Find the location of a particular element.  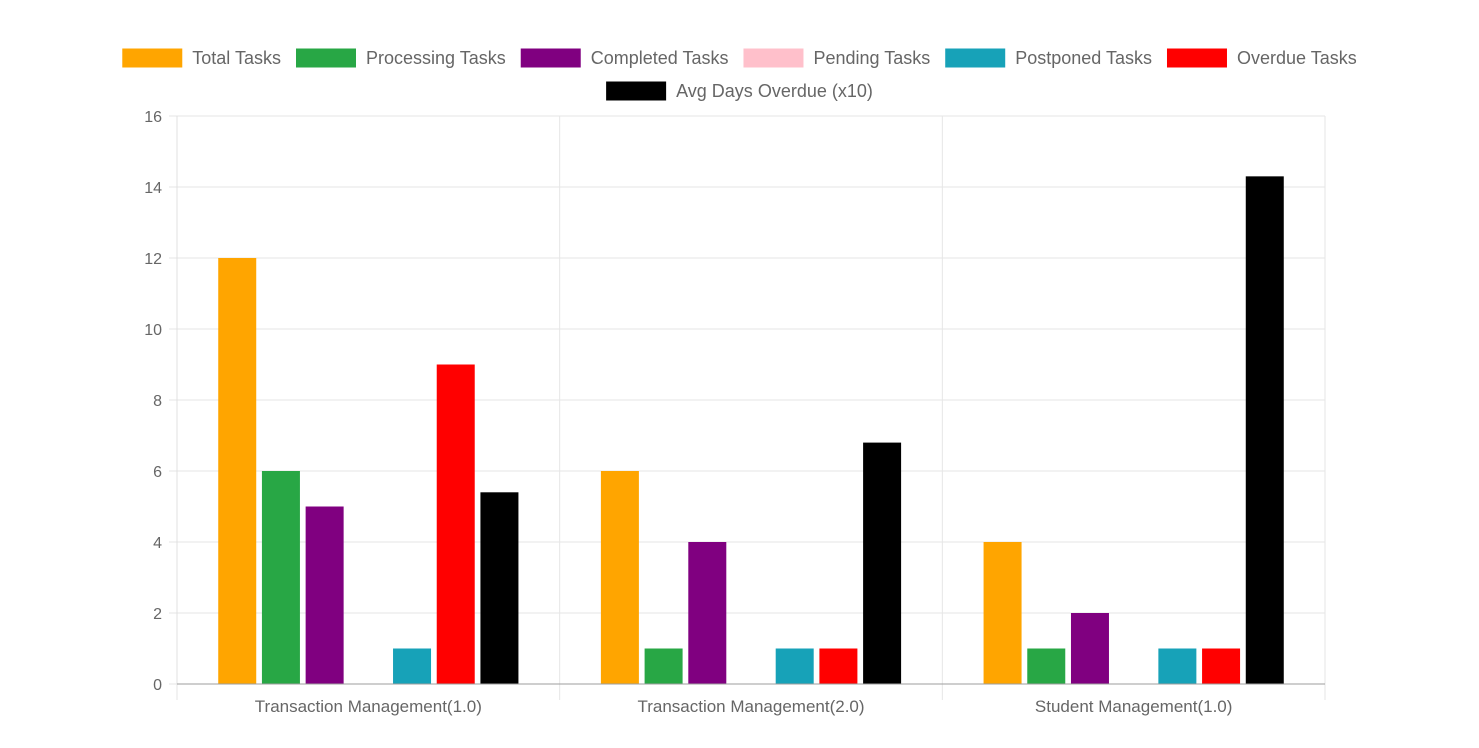

y-tick-label: 12 is located at coordinates (153, 259).